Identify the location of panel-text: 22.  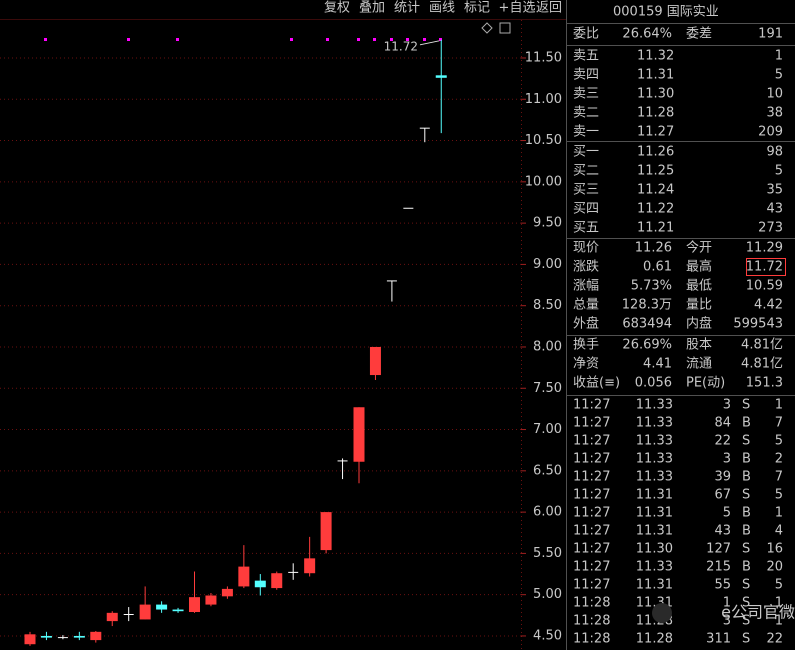
(722, 441).